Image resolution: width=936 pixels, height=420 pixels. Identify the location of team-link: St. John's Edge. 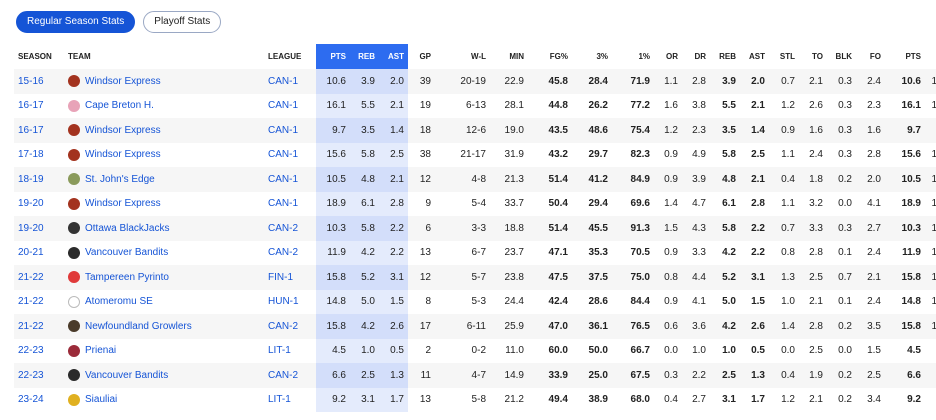
(120, 179).